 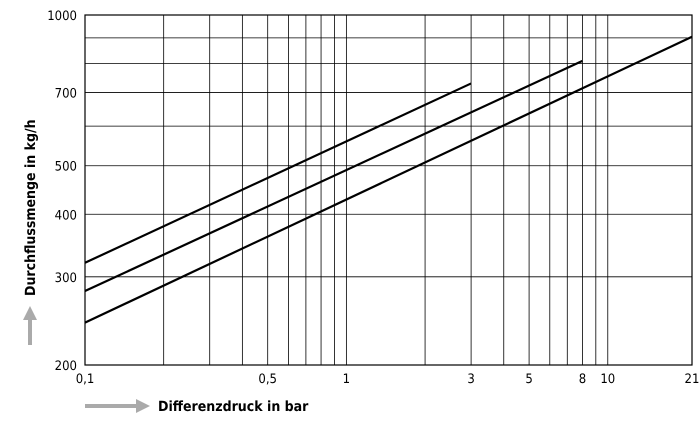 I want to click on x-axis-title: Differenzdruck in bar, so click(x=234, y=407).